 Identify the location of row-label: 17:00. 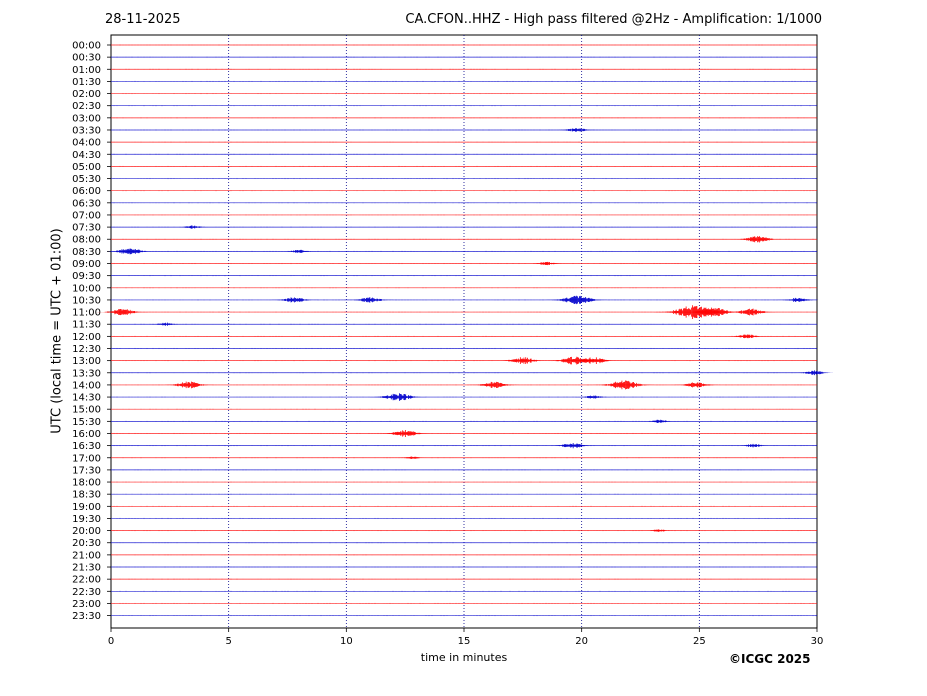
(86, 458).